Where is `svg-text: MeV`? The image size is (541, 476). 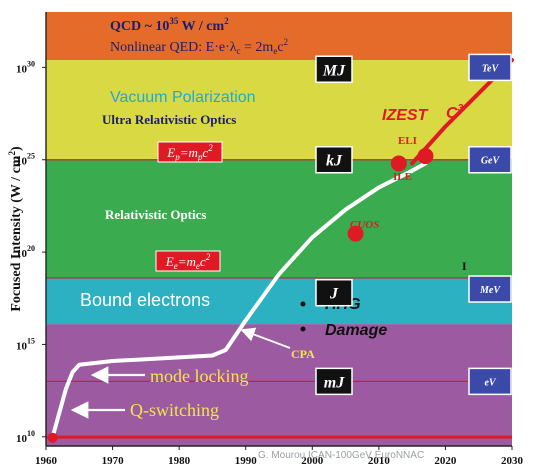
svg-text: MeV is located at coordinates (490, 290).